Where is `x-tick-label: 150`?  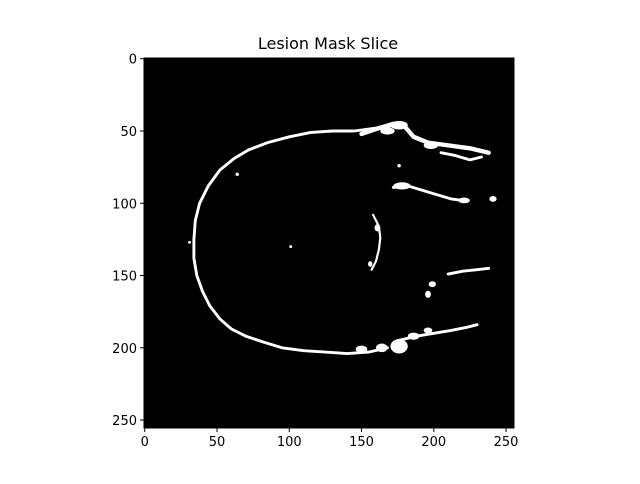
x-tick-label: 150 is located at coordinates (361, 442).